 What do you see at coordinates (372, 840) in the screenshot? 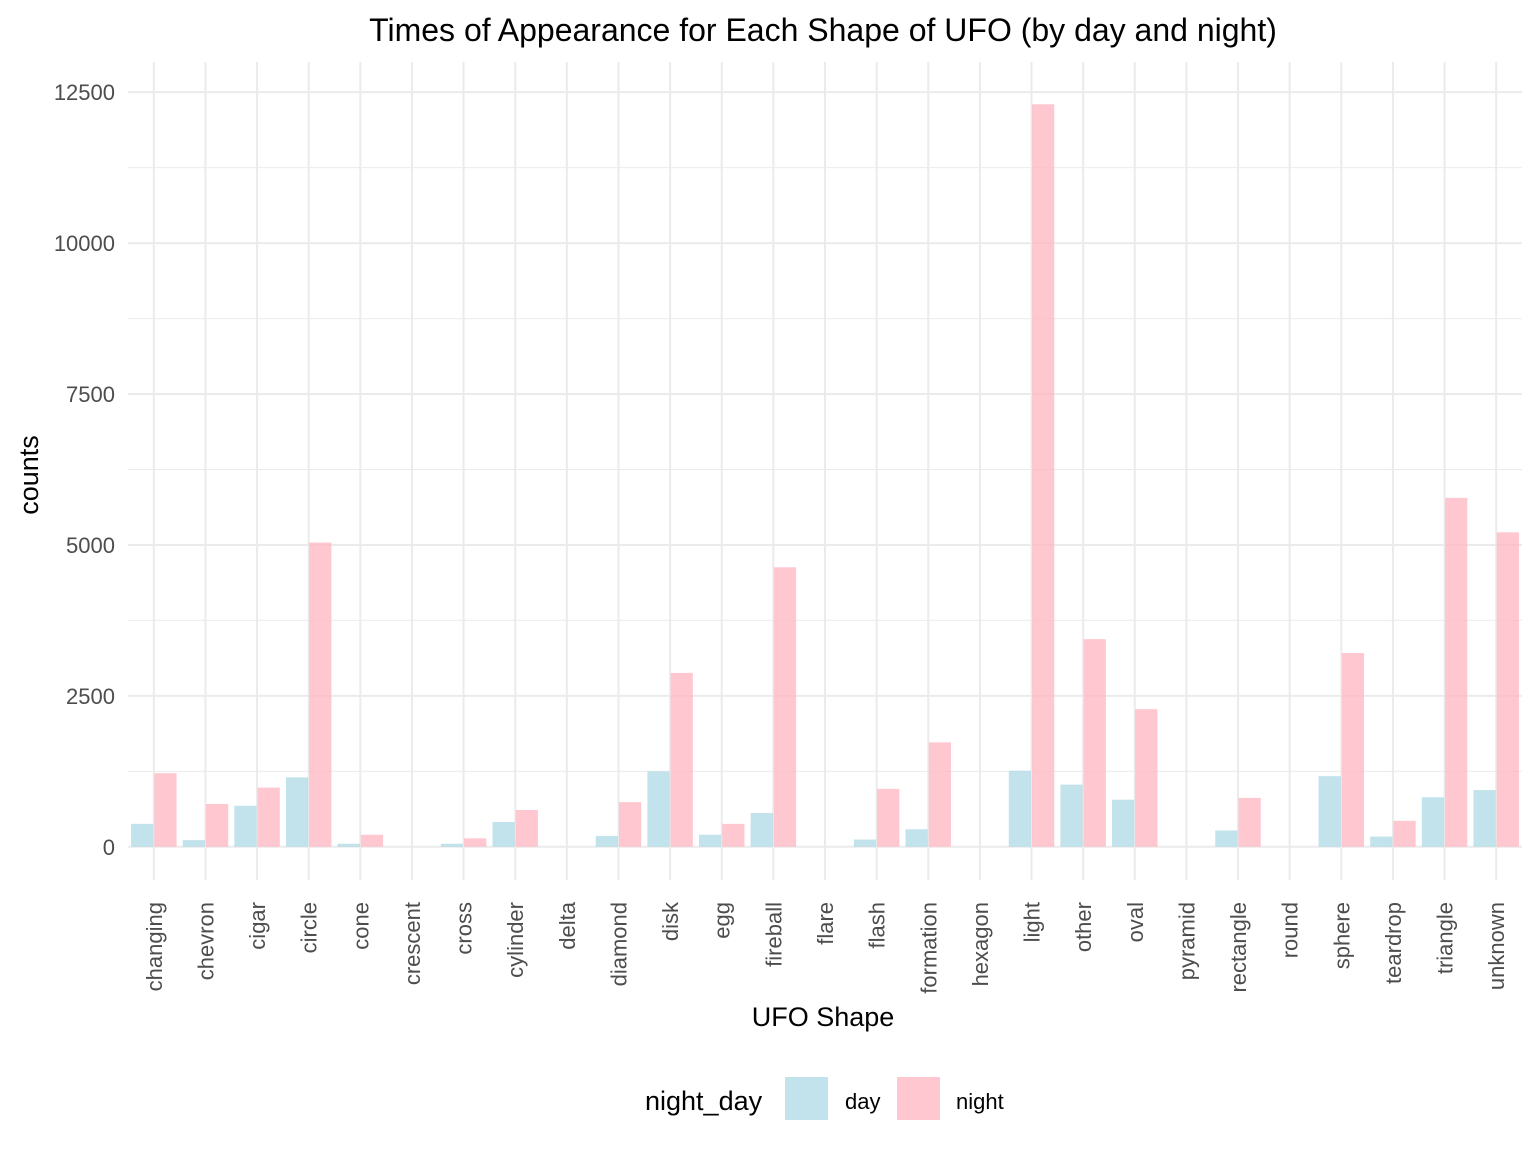
I see `bar-night-cone` at bounding box center [372, 840].